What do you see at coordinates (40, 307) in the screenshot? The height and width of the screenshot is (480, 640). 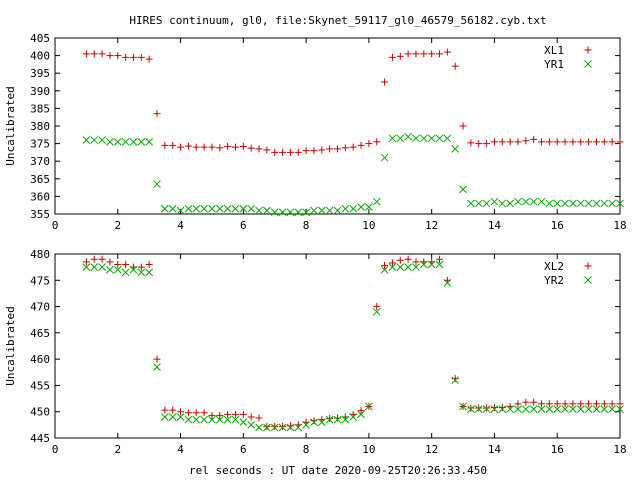 I see `y-tick-label: 470` at bounding box center [40, 307].